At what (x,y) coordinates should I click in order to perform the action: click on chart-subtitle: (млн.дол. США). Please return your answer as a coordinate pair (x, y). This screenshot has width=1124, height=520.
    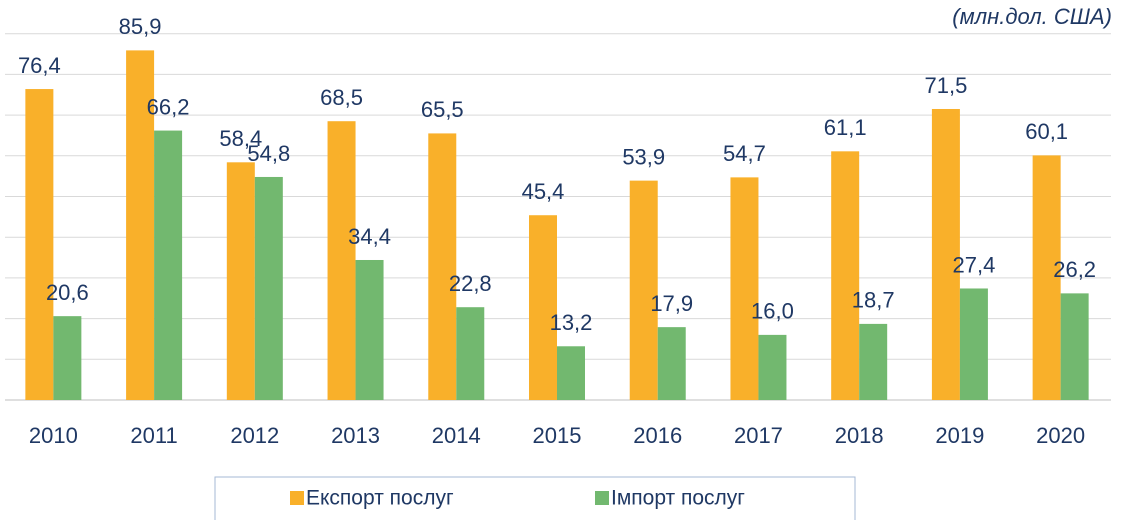
    Looking at the image, I should click on (1032, 16).